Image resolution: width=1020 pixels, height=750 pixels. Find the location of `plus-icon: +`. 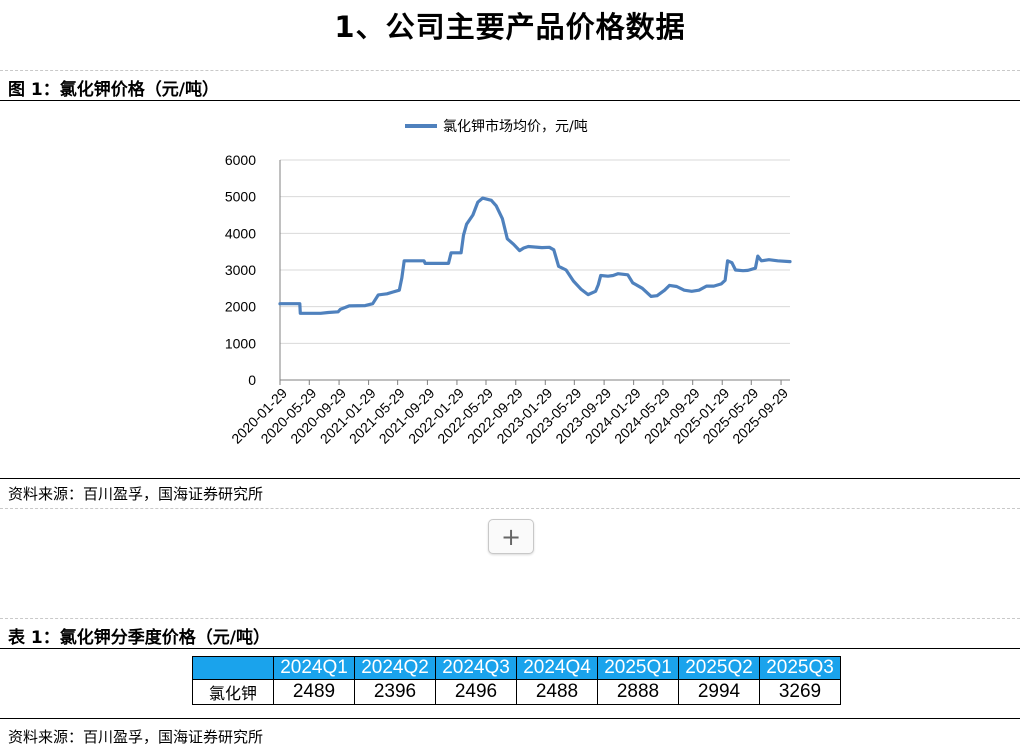

plus-icon: + is located at coordinates (511, 536).